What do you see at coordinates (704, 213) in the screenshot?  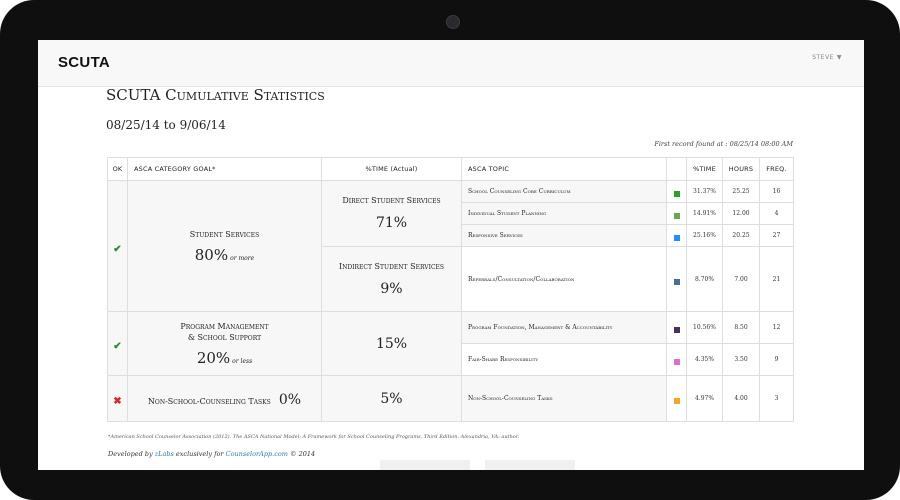 I see `topic-pct: 14.91%` at bounding box center [704, 213].